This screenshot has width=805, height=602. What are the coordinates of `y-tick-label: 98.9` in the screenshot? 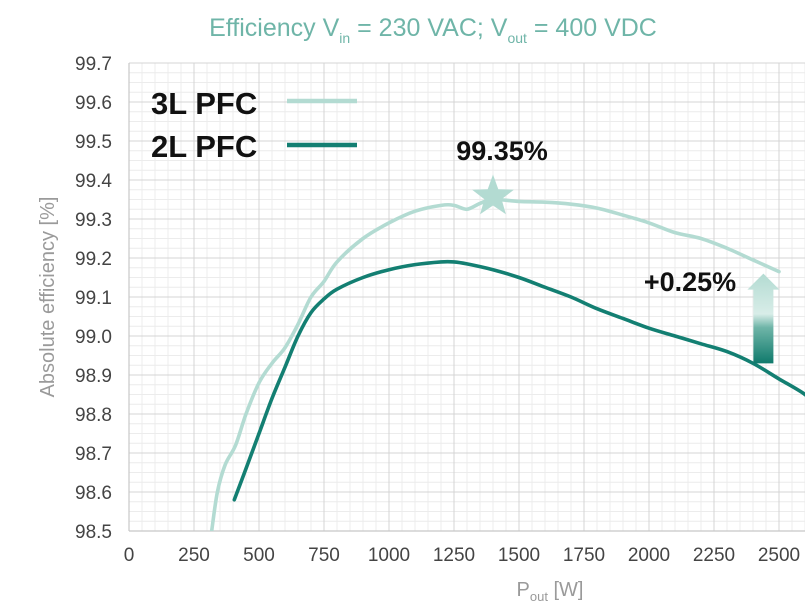 It's located at (93, 376).